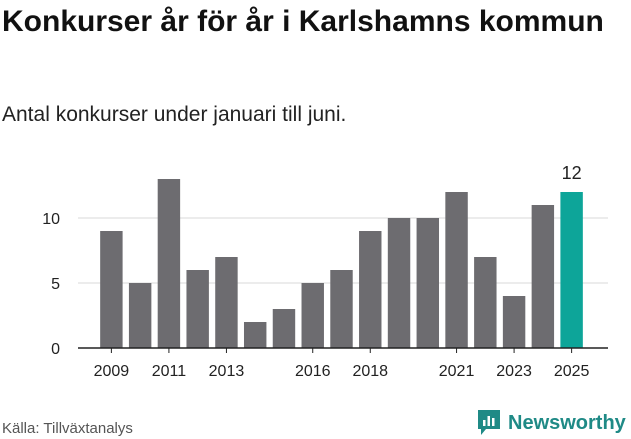 The height and width of the screenshot is (439, 631). I want to click on y-tick-label: 0, so click(55, 349).